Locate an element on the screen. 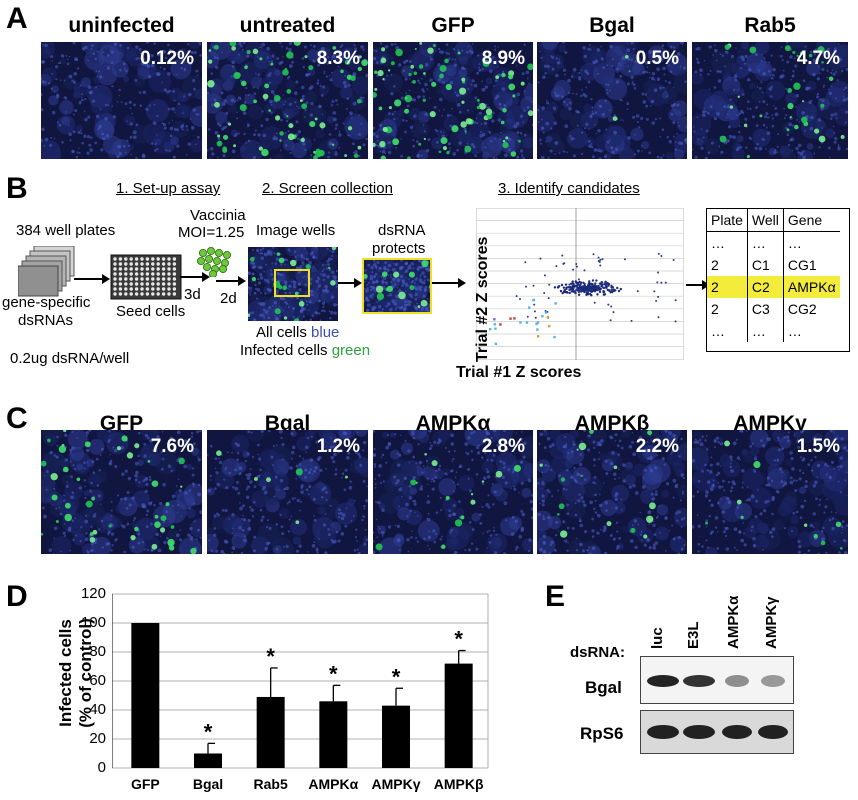 This screenshot has width=858, height=800. panel-c-label: C is located at coordinates (17, 418).